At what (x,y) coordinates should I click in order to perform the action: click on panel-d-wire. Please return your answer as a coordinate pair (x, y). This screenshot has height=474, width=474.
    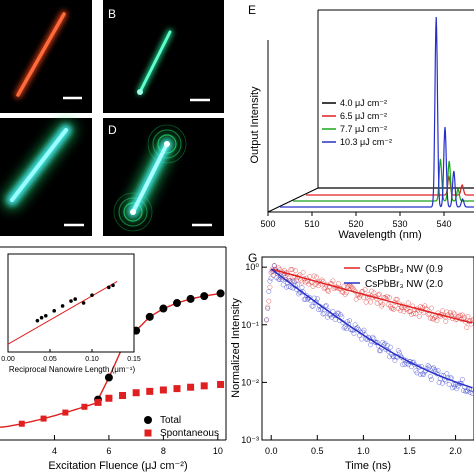
    Looking at the image, I should click on (150, 178).